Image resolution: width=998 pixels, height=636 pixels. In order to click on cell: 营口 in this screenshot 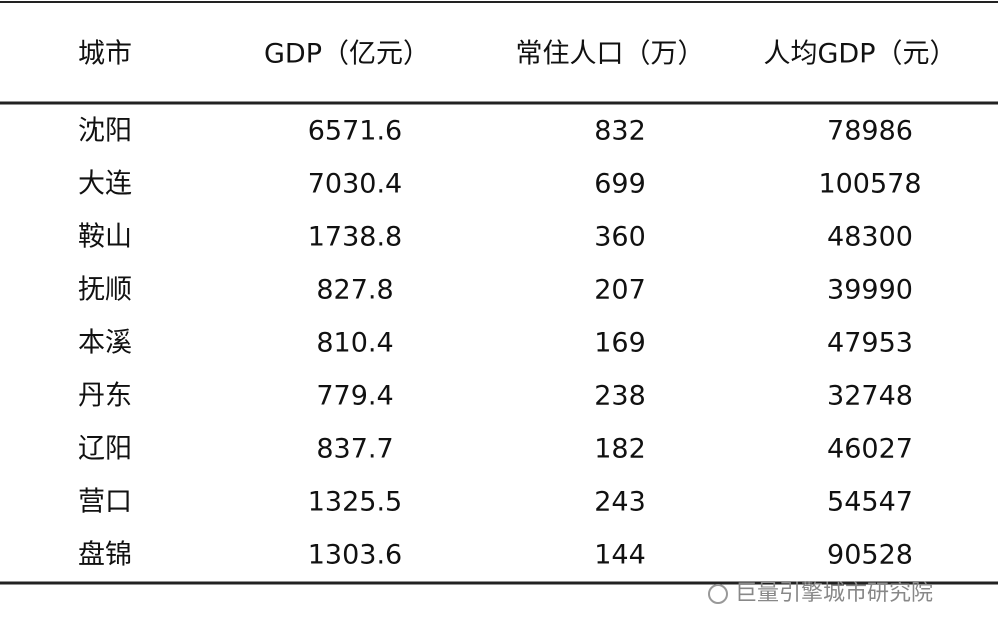, I will do `click(105, 502)`.